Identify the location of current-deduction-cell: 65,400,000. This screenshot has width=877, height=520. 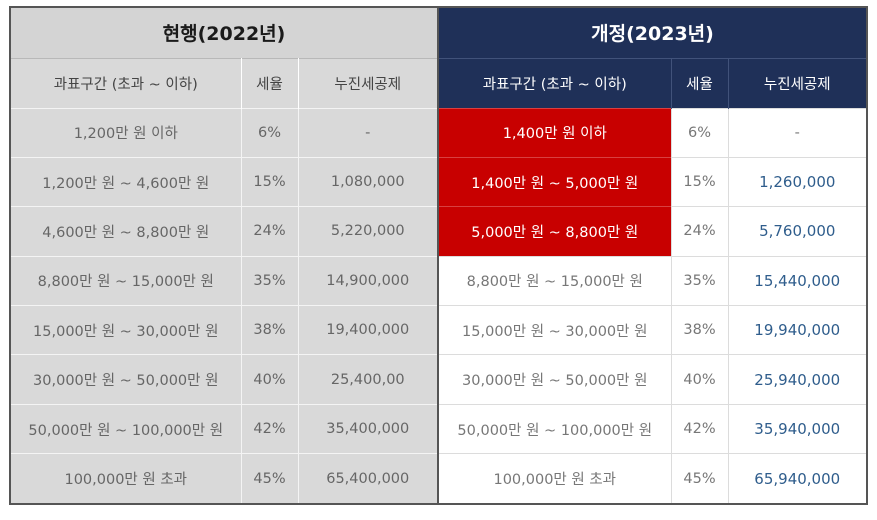
(368, 478).